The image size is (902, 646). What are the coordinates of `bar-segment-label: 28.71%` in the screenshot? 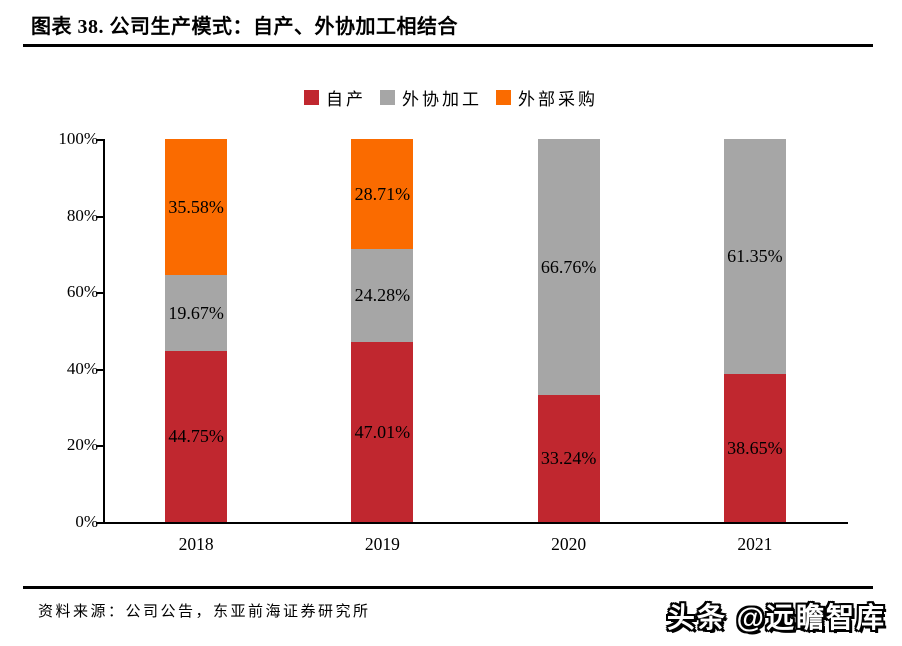 It's located at (382, 193).